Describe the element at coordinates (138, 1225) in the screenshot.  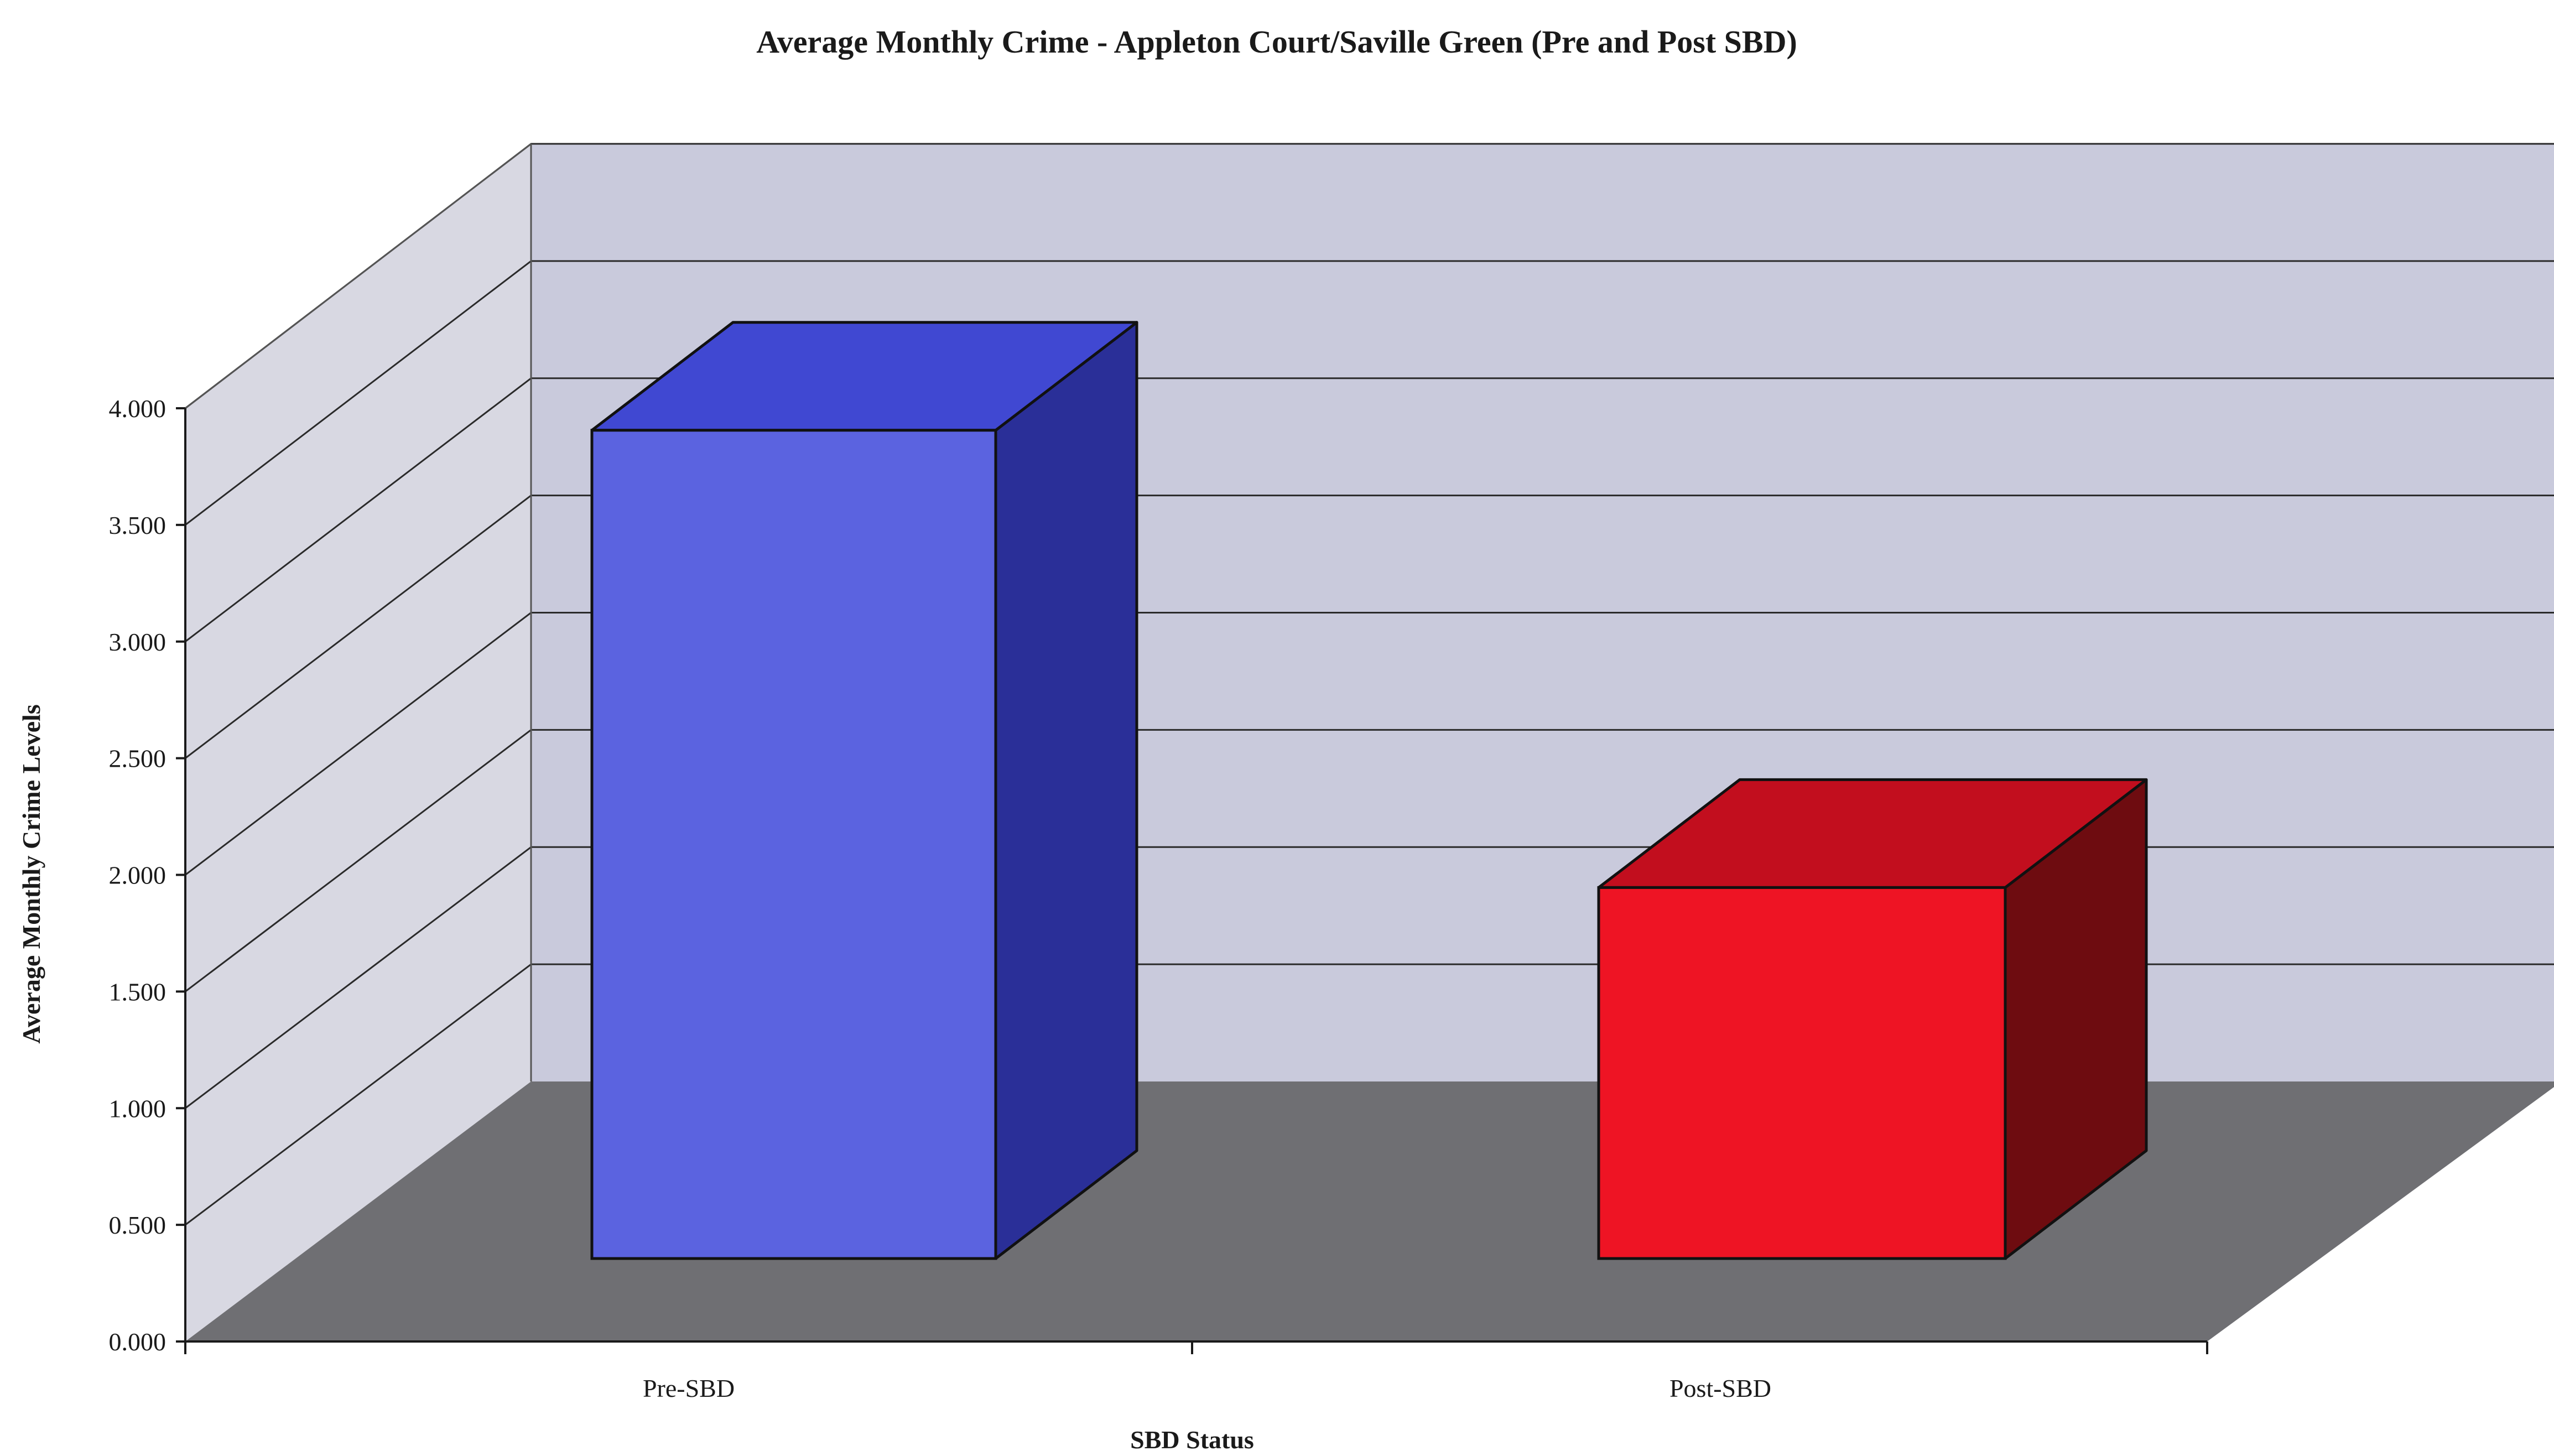
I see `y-tick-label: 0.500` at that location.